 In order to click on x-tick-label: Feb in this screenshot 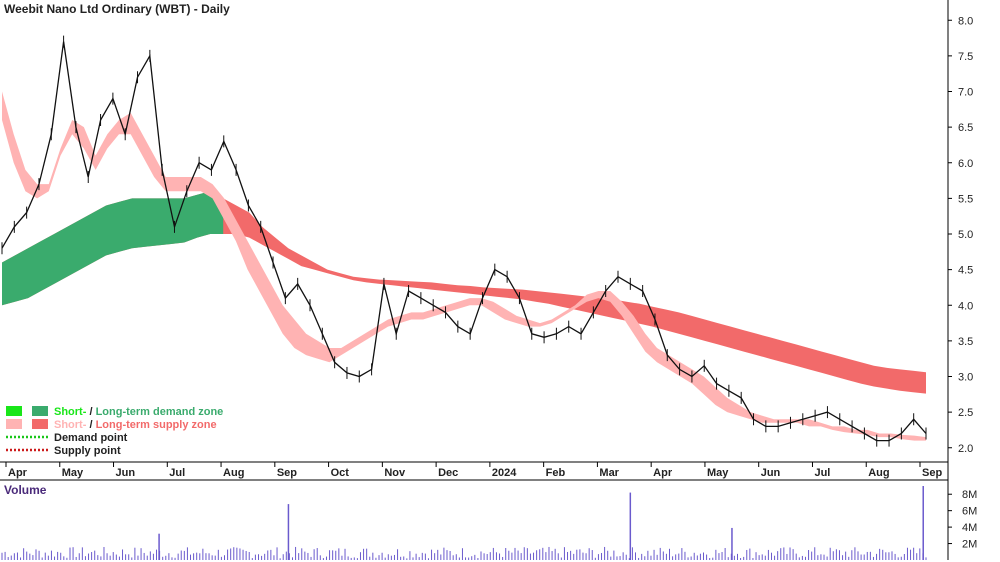, I will do `click(556, 473)`.